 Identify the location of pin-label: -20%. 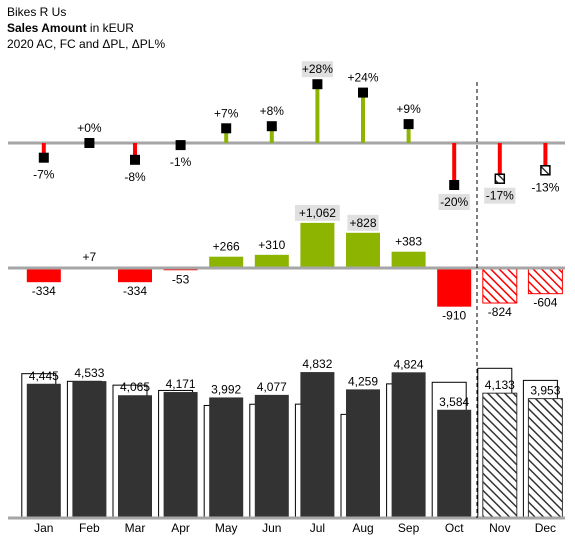
(454, 202).